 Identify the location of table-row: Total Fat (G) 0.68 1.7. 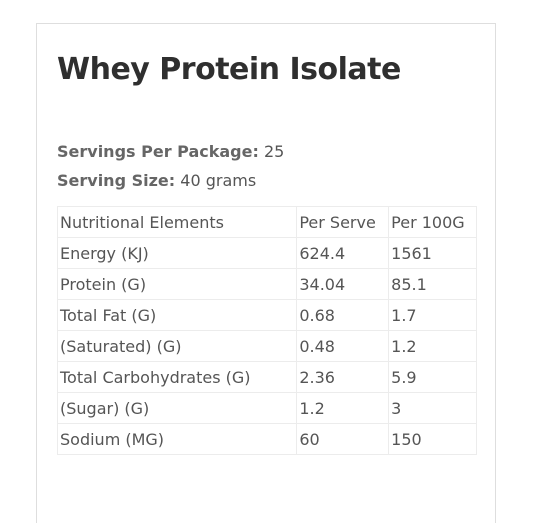
(266, 315).